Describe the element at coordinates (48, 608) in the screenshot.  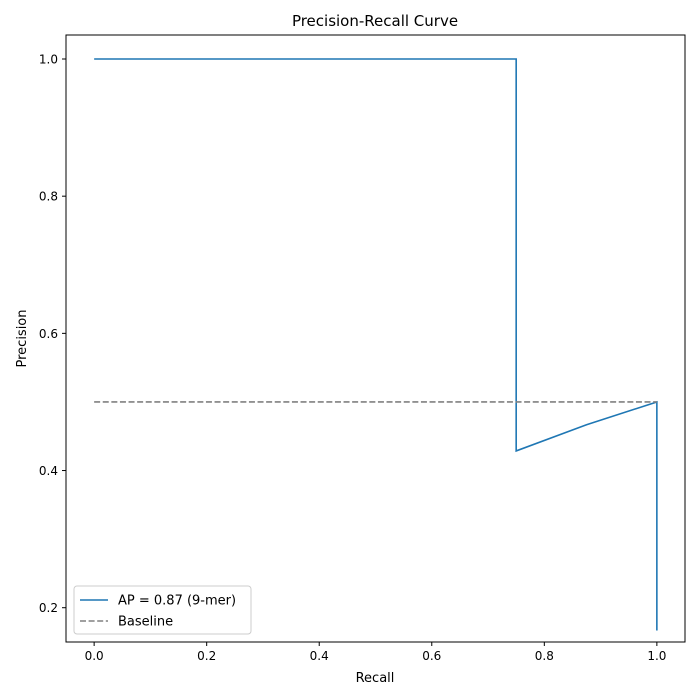
I see `y-tick-label: 0.2` at that location.